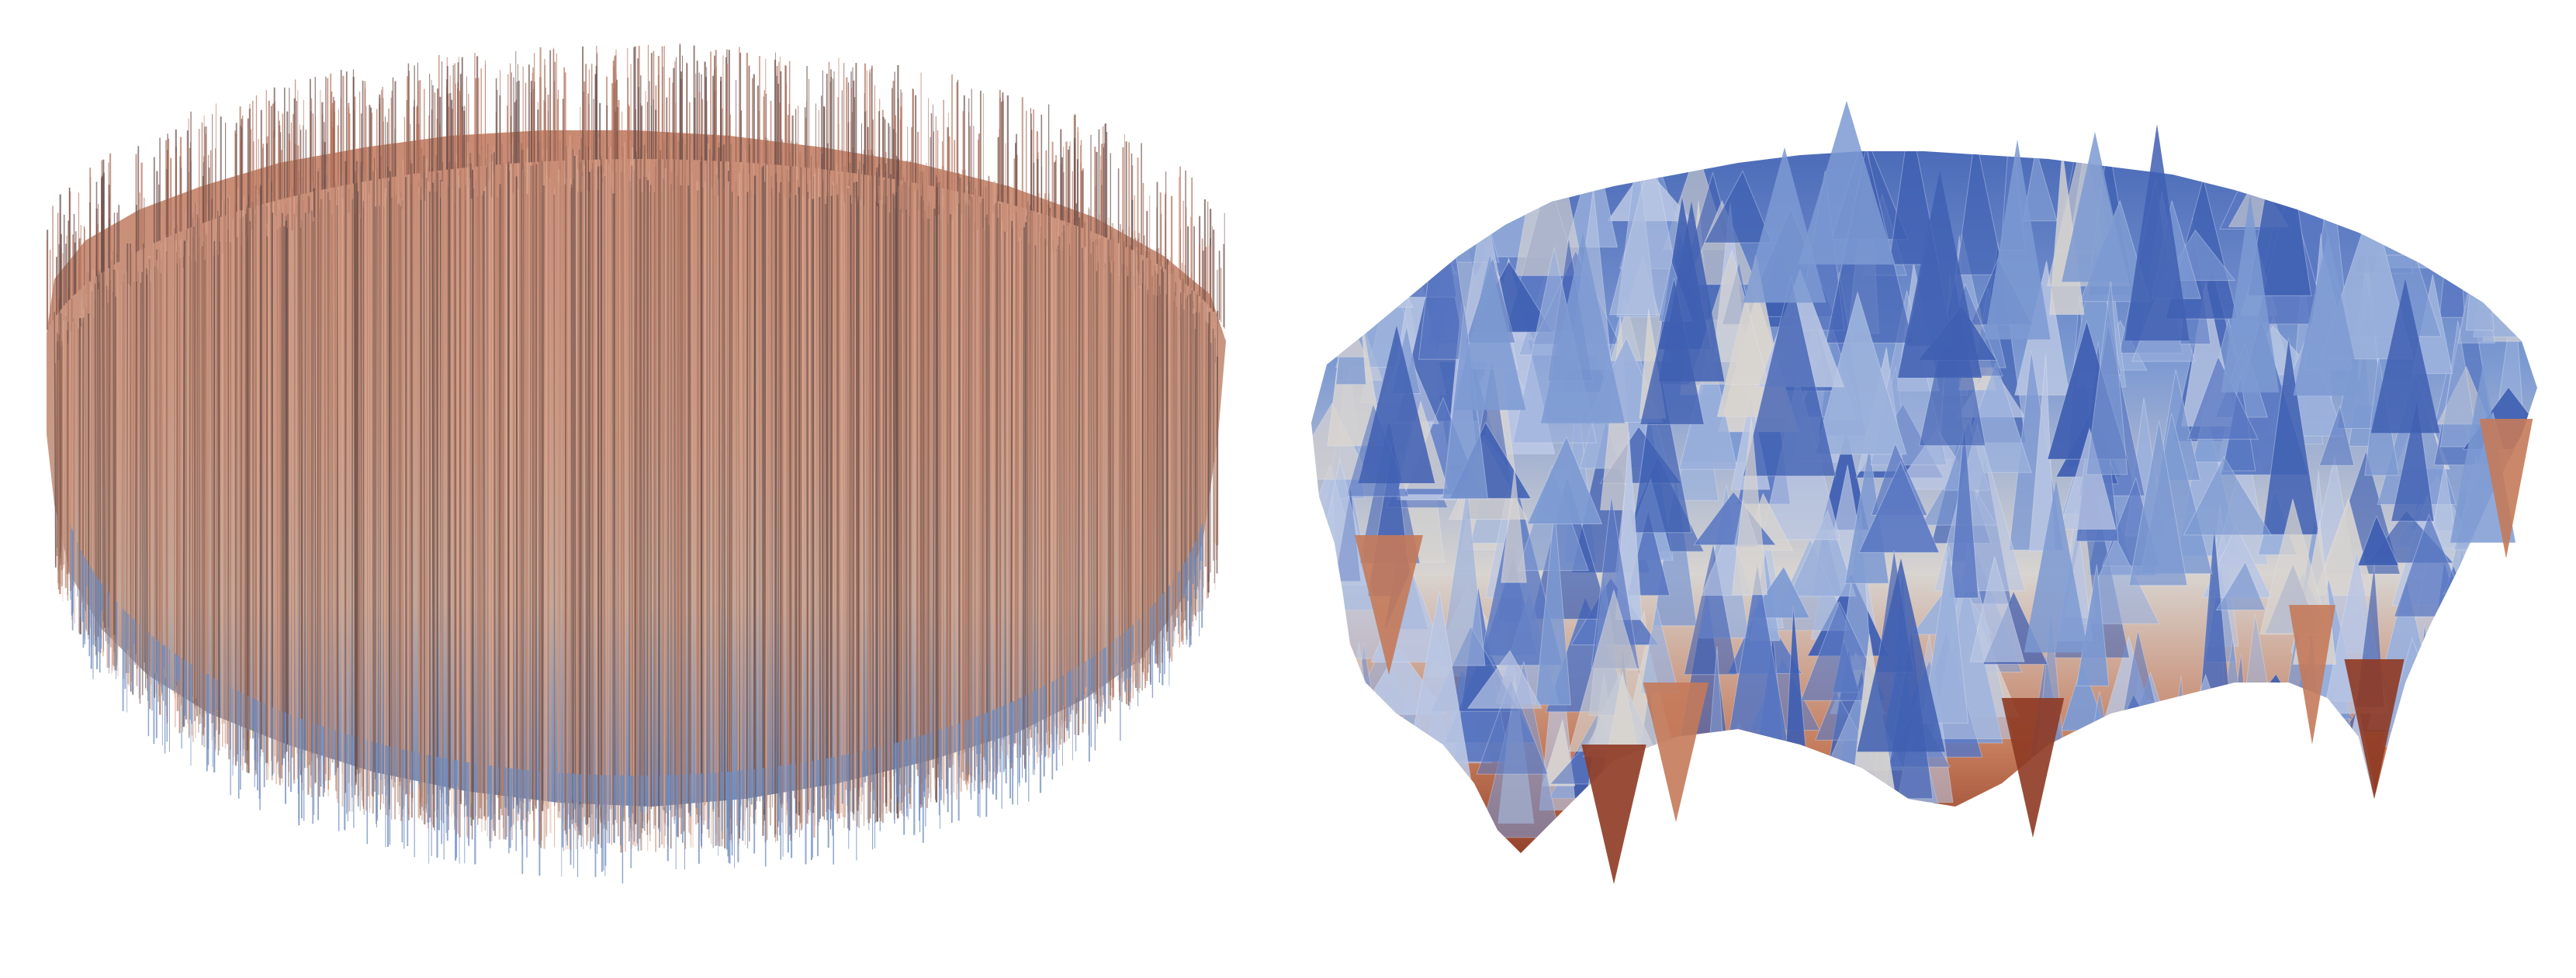 This screenshot has width=2576, height=978. What do you see at coordinates (1901, 655) in the screenshot?
I see `right-tall-peak` at bounding box center [1901, 655].